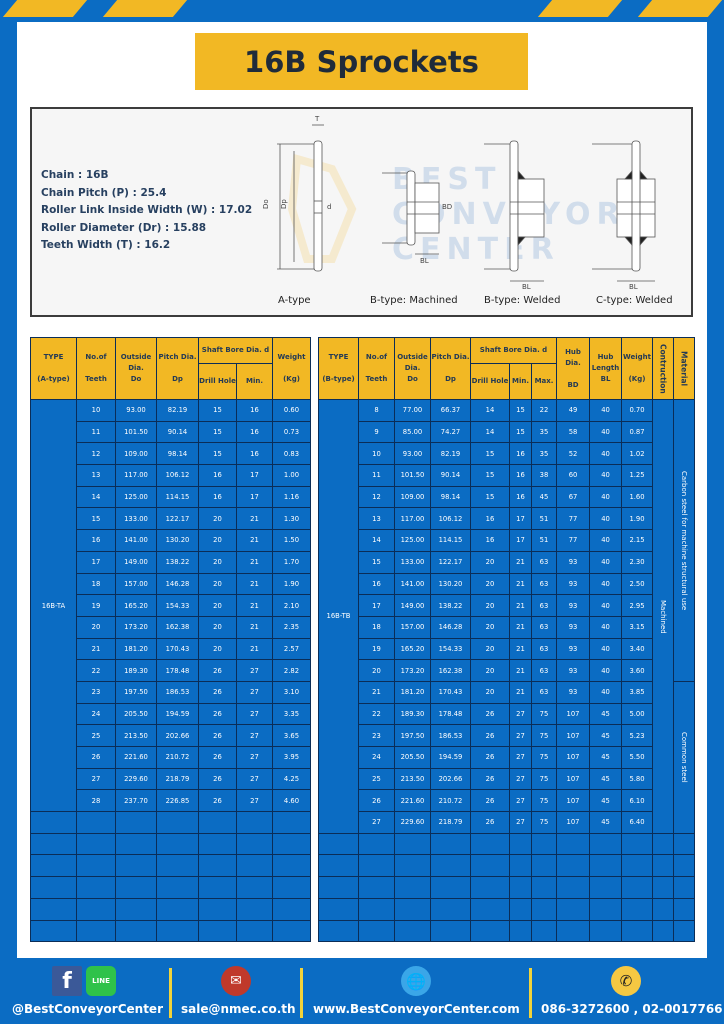  Describe the element at coordinates (291, 779) in the screenshot. I see `cell-weight: 4.25` at that location.